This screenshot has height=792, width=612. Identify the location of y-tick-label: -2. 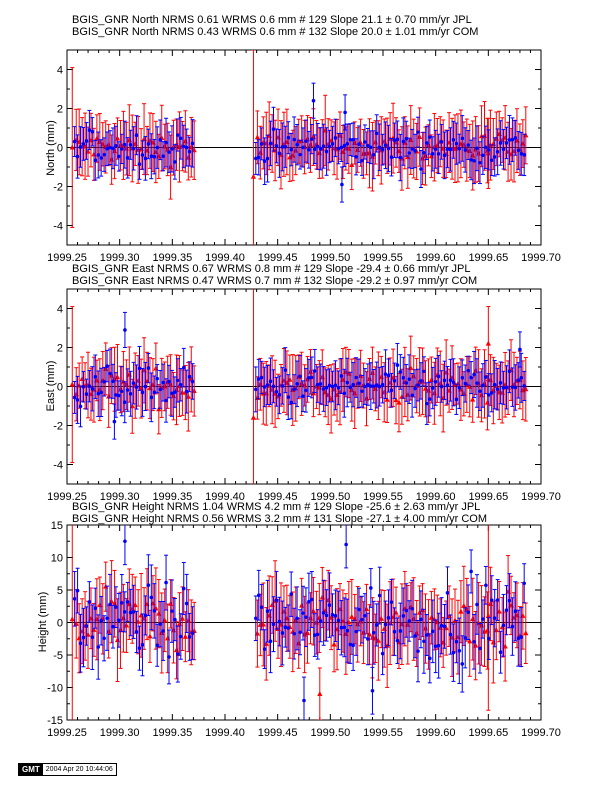
(58, 188).